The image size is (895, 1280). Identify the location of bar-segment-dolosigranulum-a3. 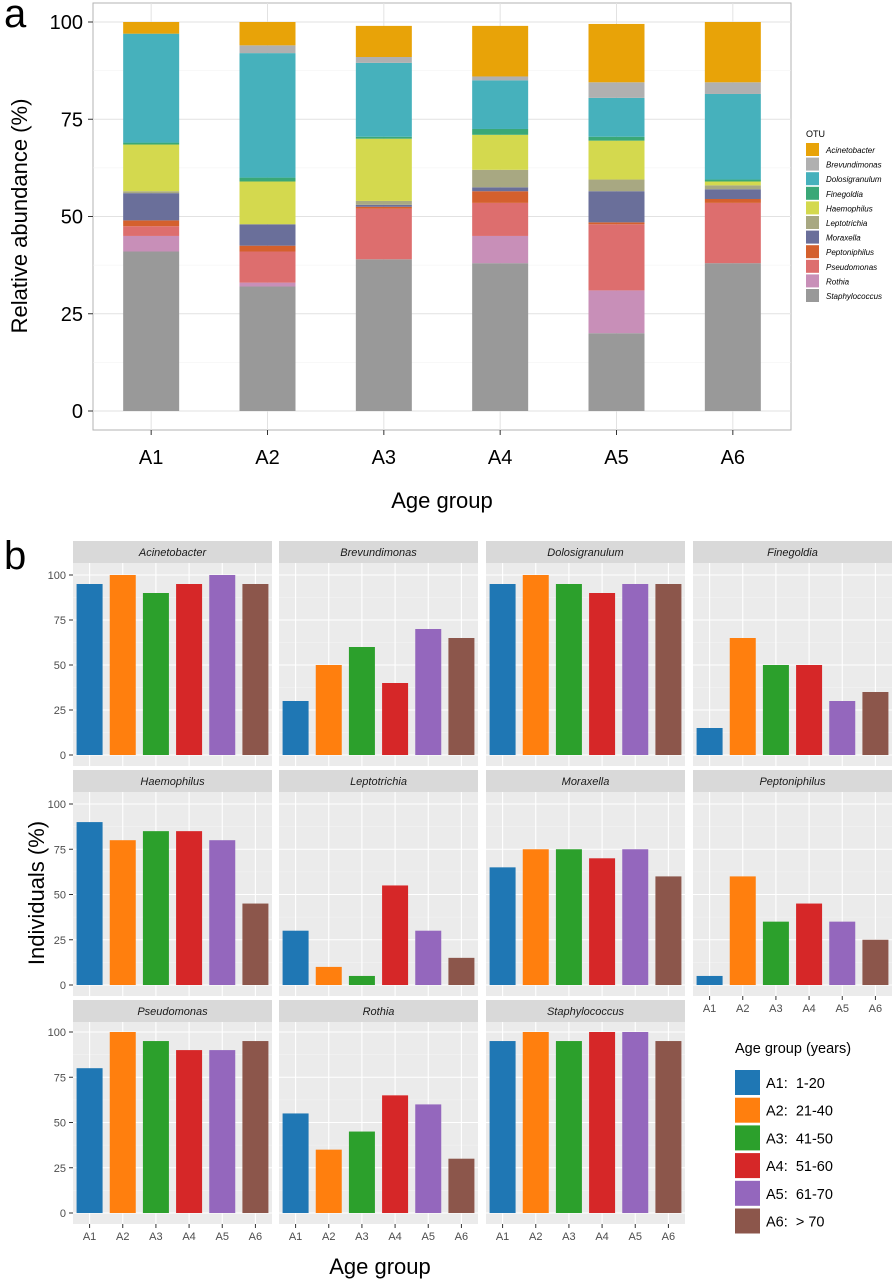
(383, 99).